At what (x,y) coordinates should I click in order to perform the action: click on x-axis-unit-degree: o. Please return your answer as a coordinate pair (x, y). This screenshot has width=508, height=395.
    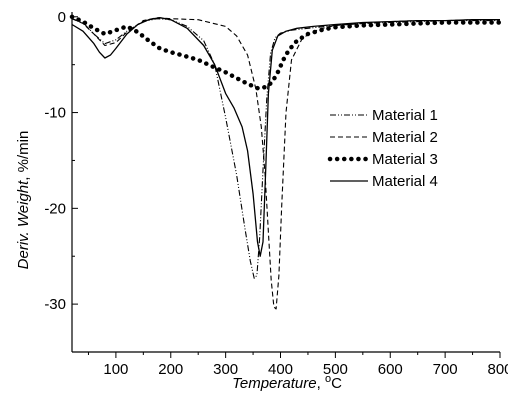
    Looking at the image, I should click on (328, 379).